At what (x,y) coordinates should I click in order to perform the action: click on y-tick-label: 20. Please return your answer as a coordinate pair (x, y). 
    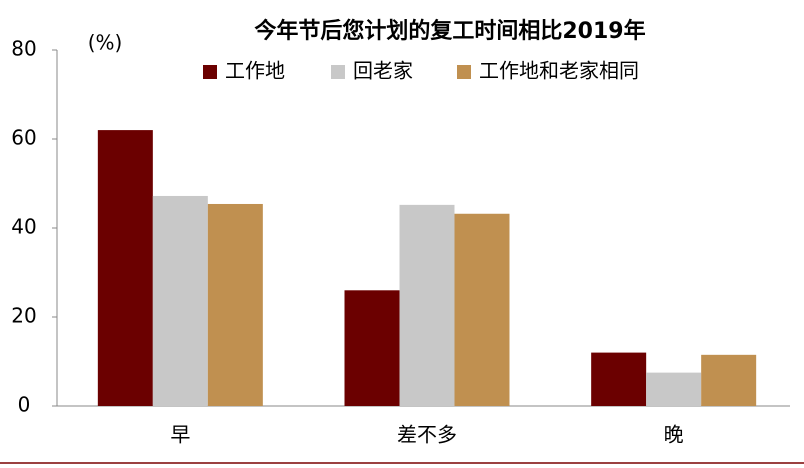
    Looking at the image, I should click on (23, 316).